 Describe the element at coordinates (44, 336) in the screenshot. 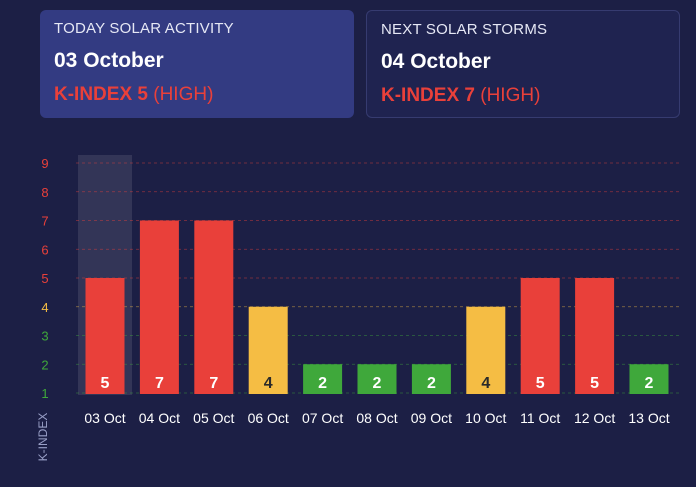

I see `y-tick-label: 3` at that location.